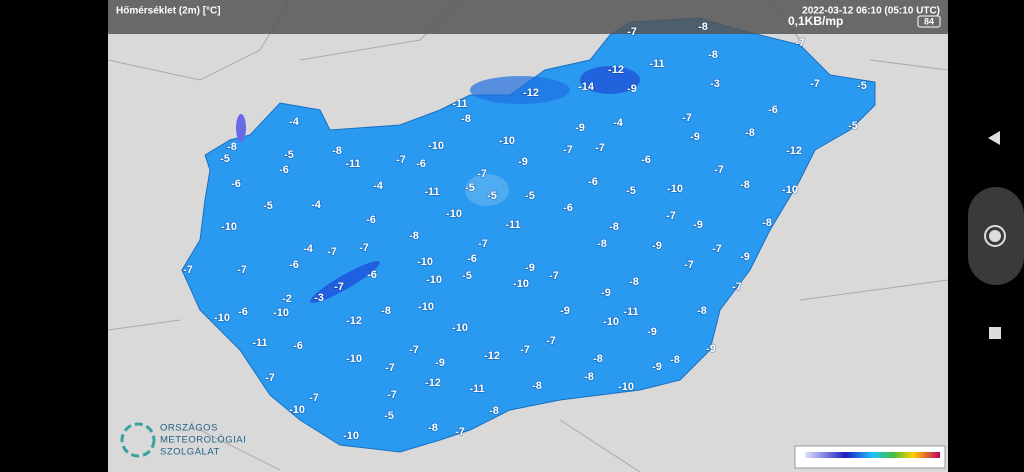  What do you see at coordinates (995, 236) in the screenshot?
I see `nav-home` at bounding box center [995, 236].